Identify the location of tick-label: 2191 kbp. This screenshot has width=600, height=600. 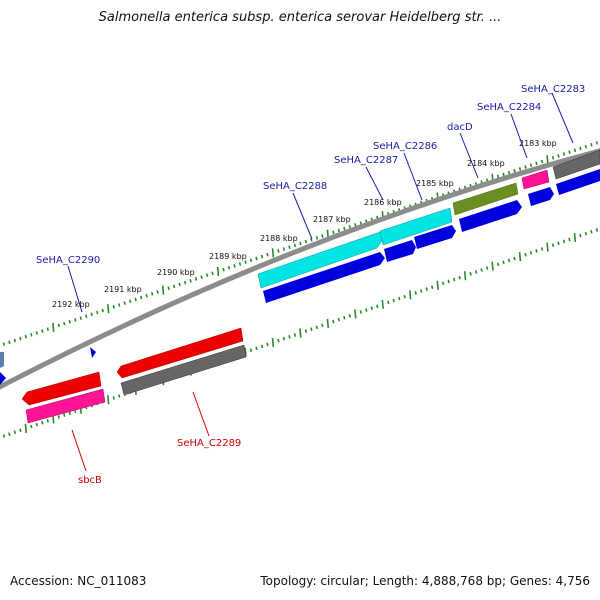
(123, 289).